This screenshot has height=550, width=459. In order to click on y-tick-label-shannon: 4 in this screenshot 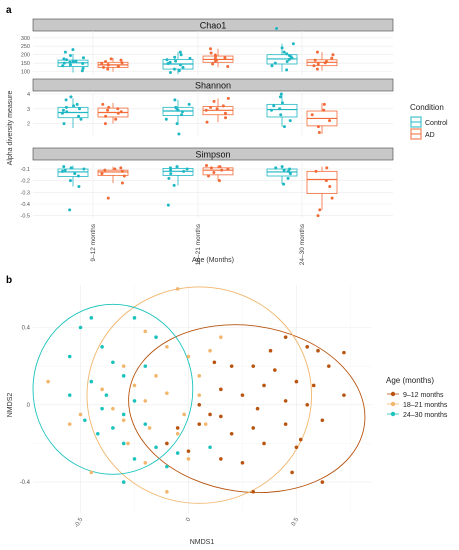, I will do `click(28, 95)`.